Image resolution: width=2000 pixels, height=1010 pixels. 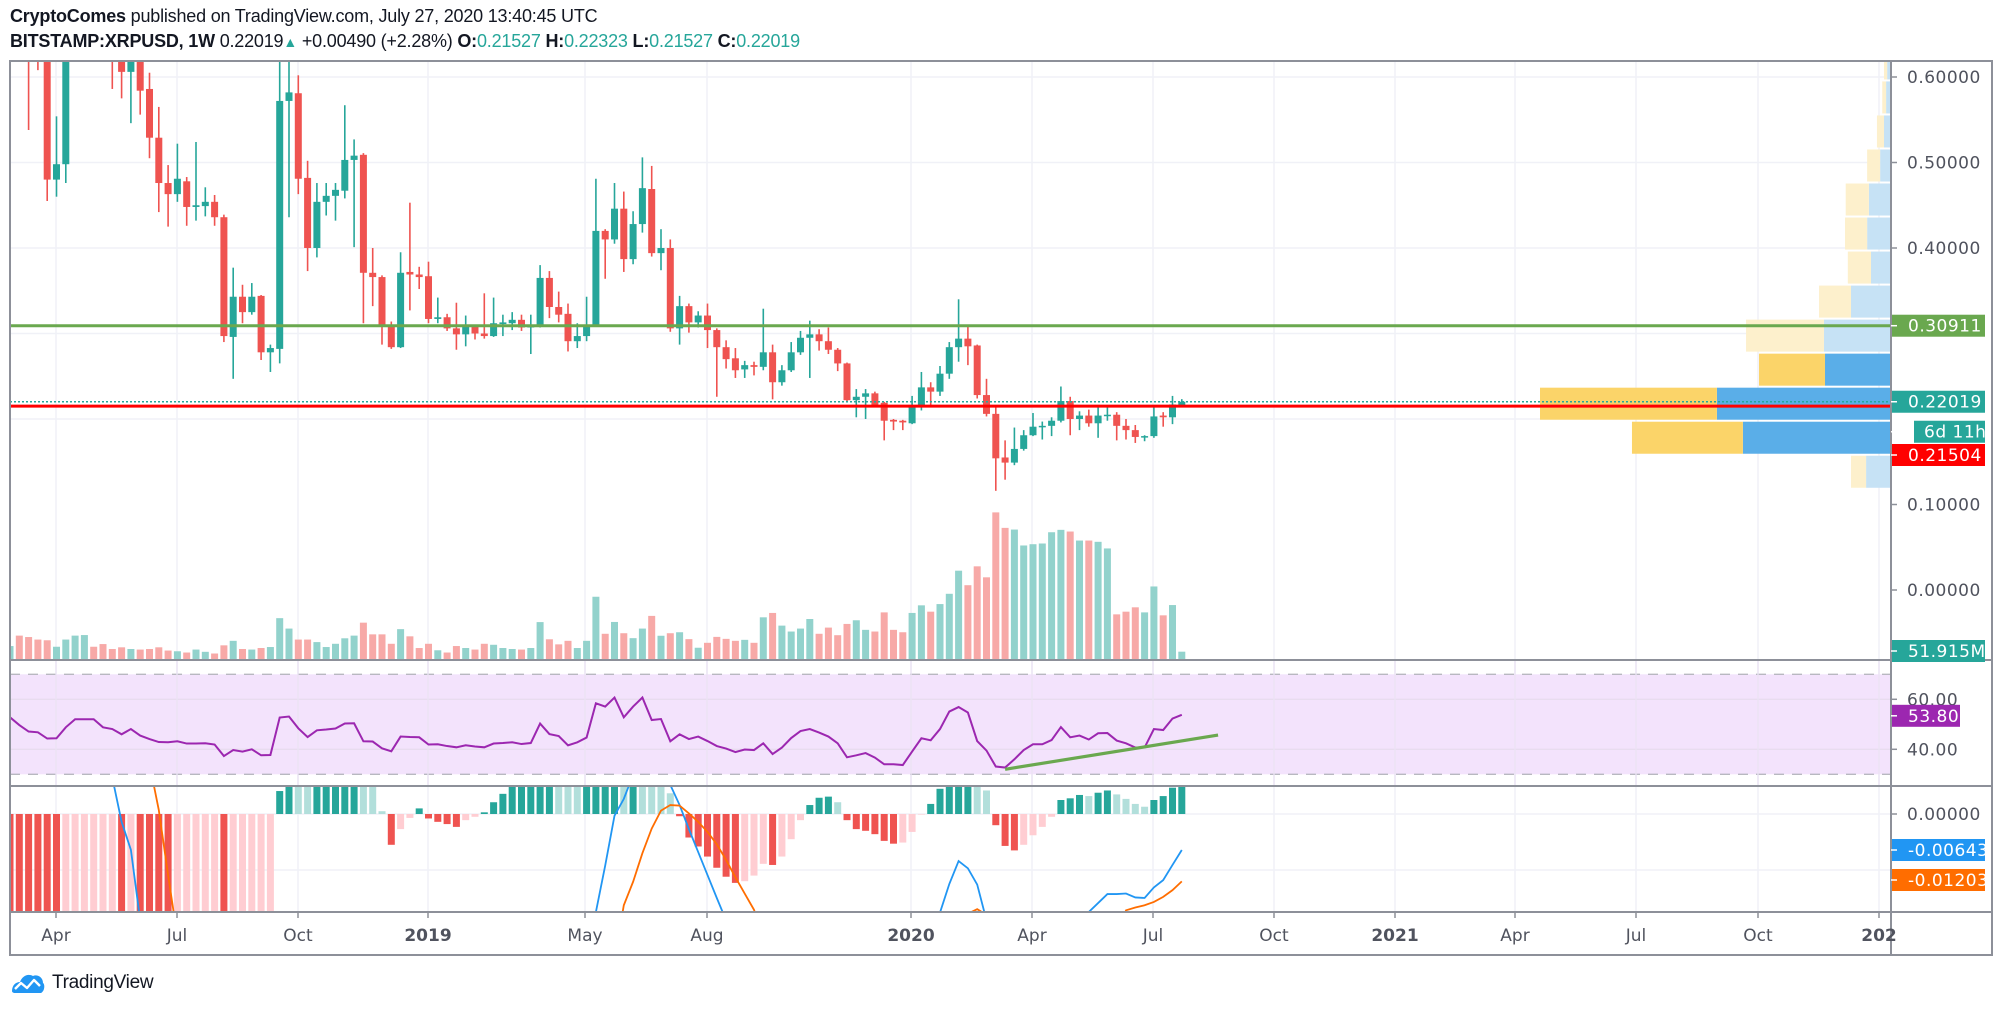 What do you see at coordinates (1111, 752) in the screenshot?
I see `rsi-trendline` at bounding box center [1111, 752].